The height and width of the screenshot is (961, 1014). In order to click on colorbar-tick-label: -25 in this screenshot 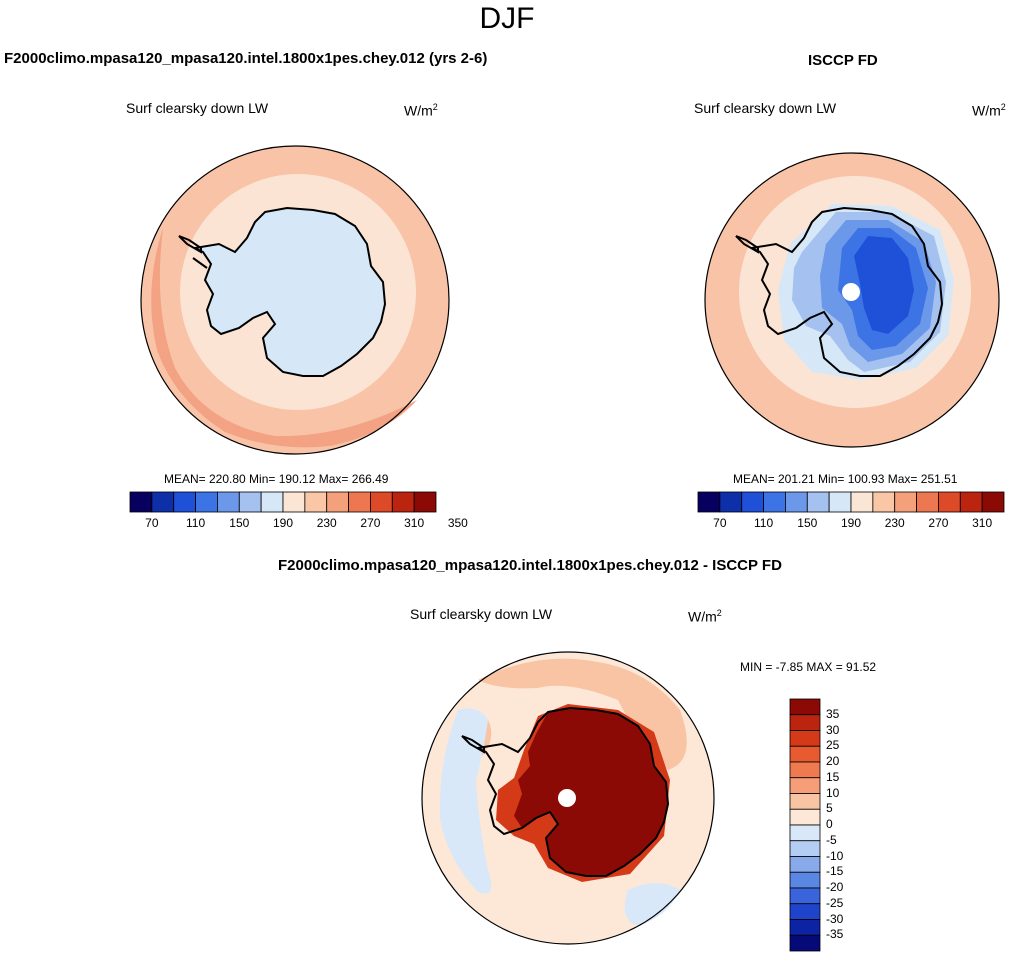, I will do `click(835, 902)`.